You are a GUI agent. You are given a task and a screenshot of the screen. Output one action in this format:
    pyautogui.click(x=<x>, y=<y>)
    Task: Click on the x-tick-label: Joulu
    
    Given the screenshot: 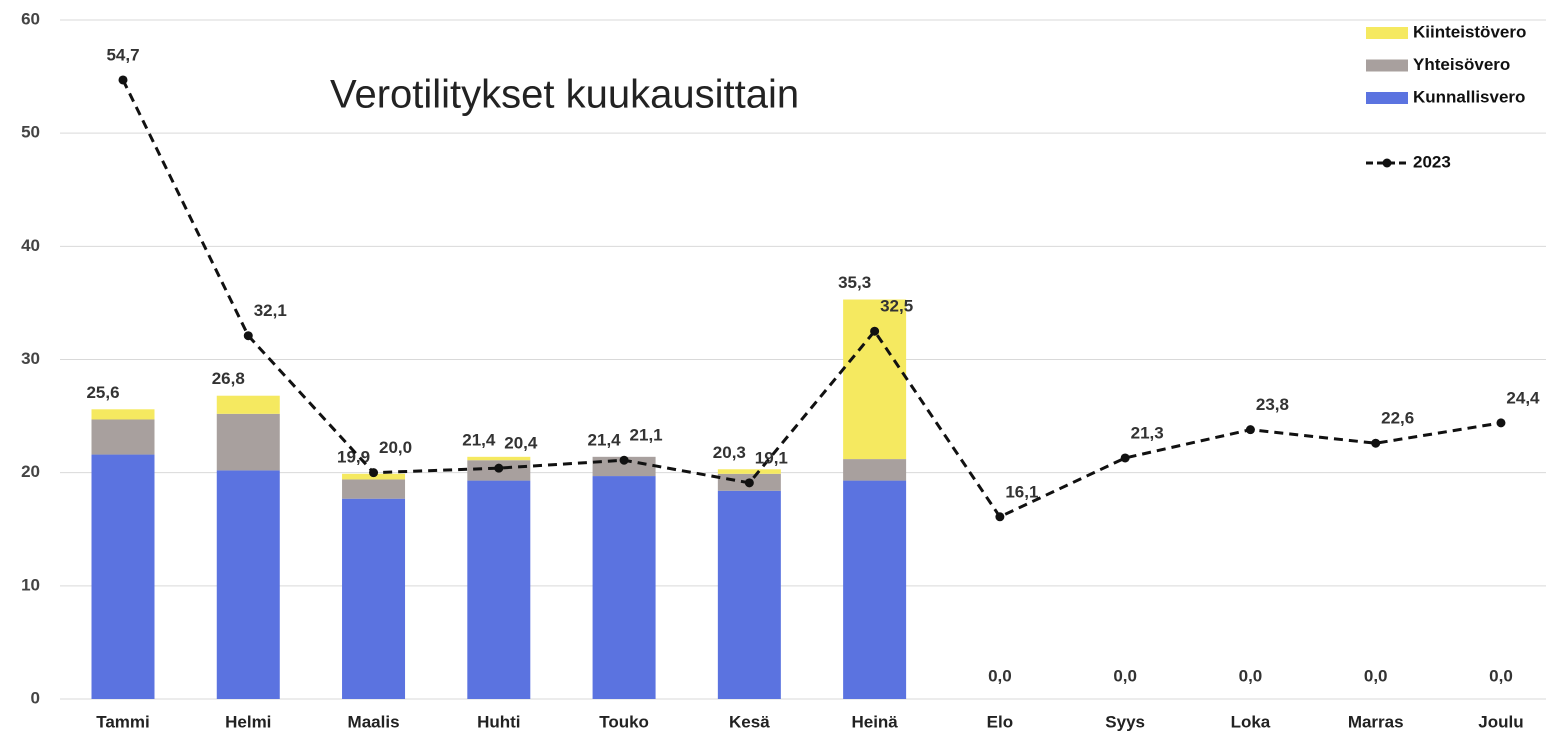 What is the action you would take?
    pyautogui.click(x=1500, y=721)
    